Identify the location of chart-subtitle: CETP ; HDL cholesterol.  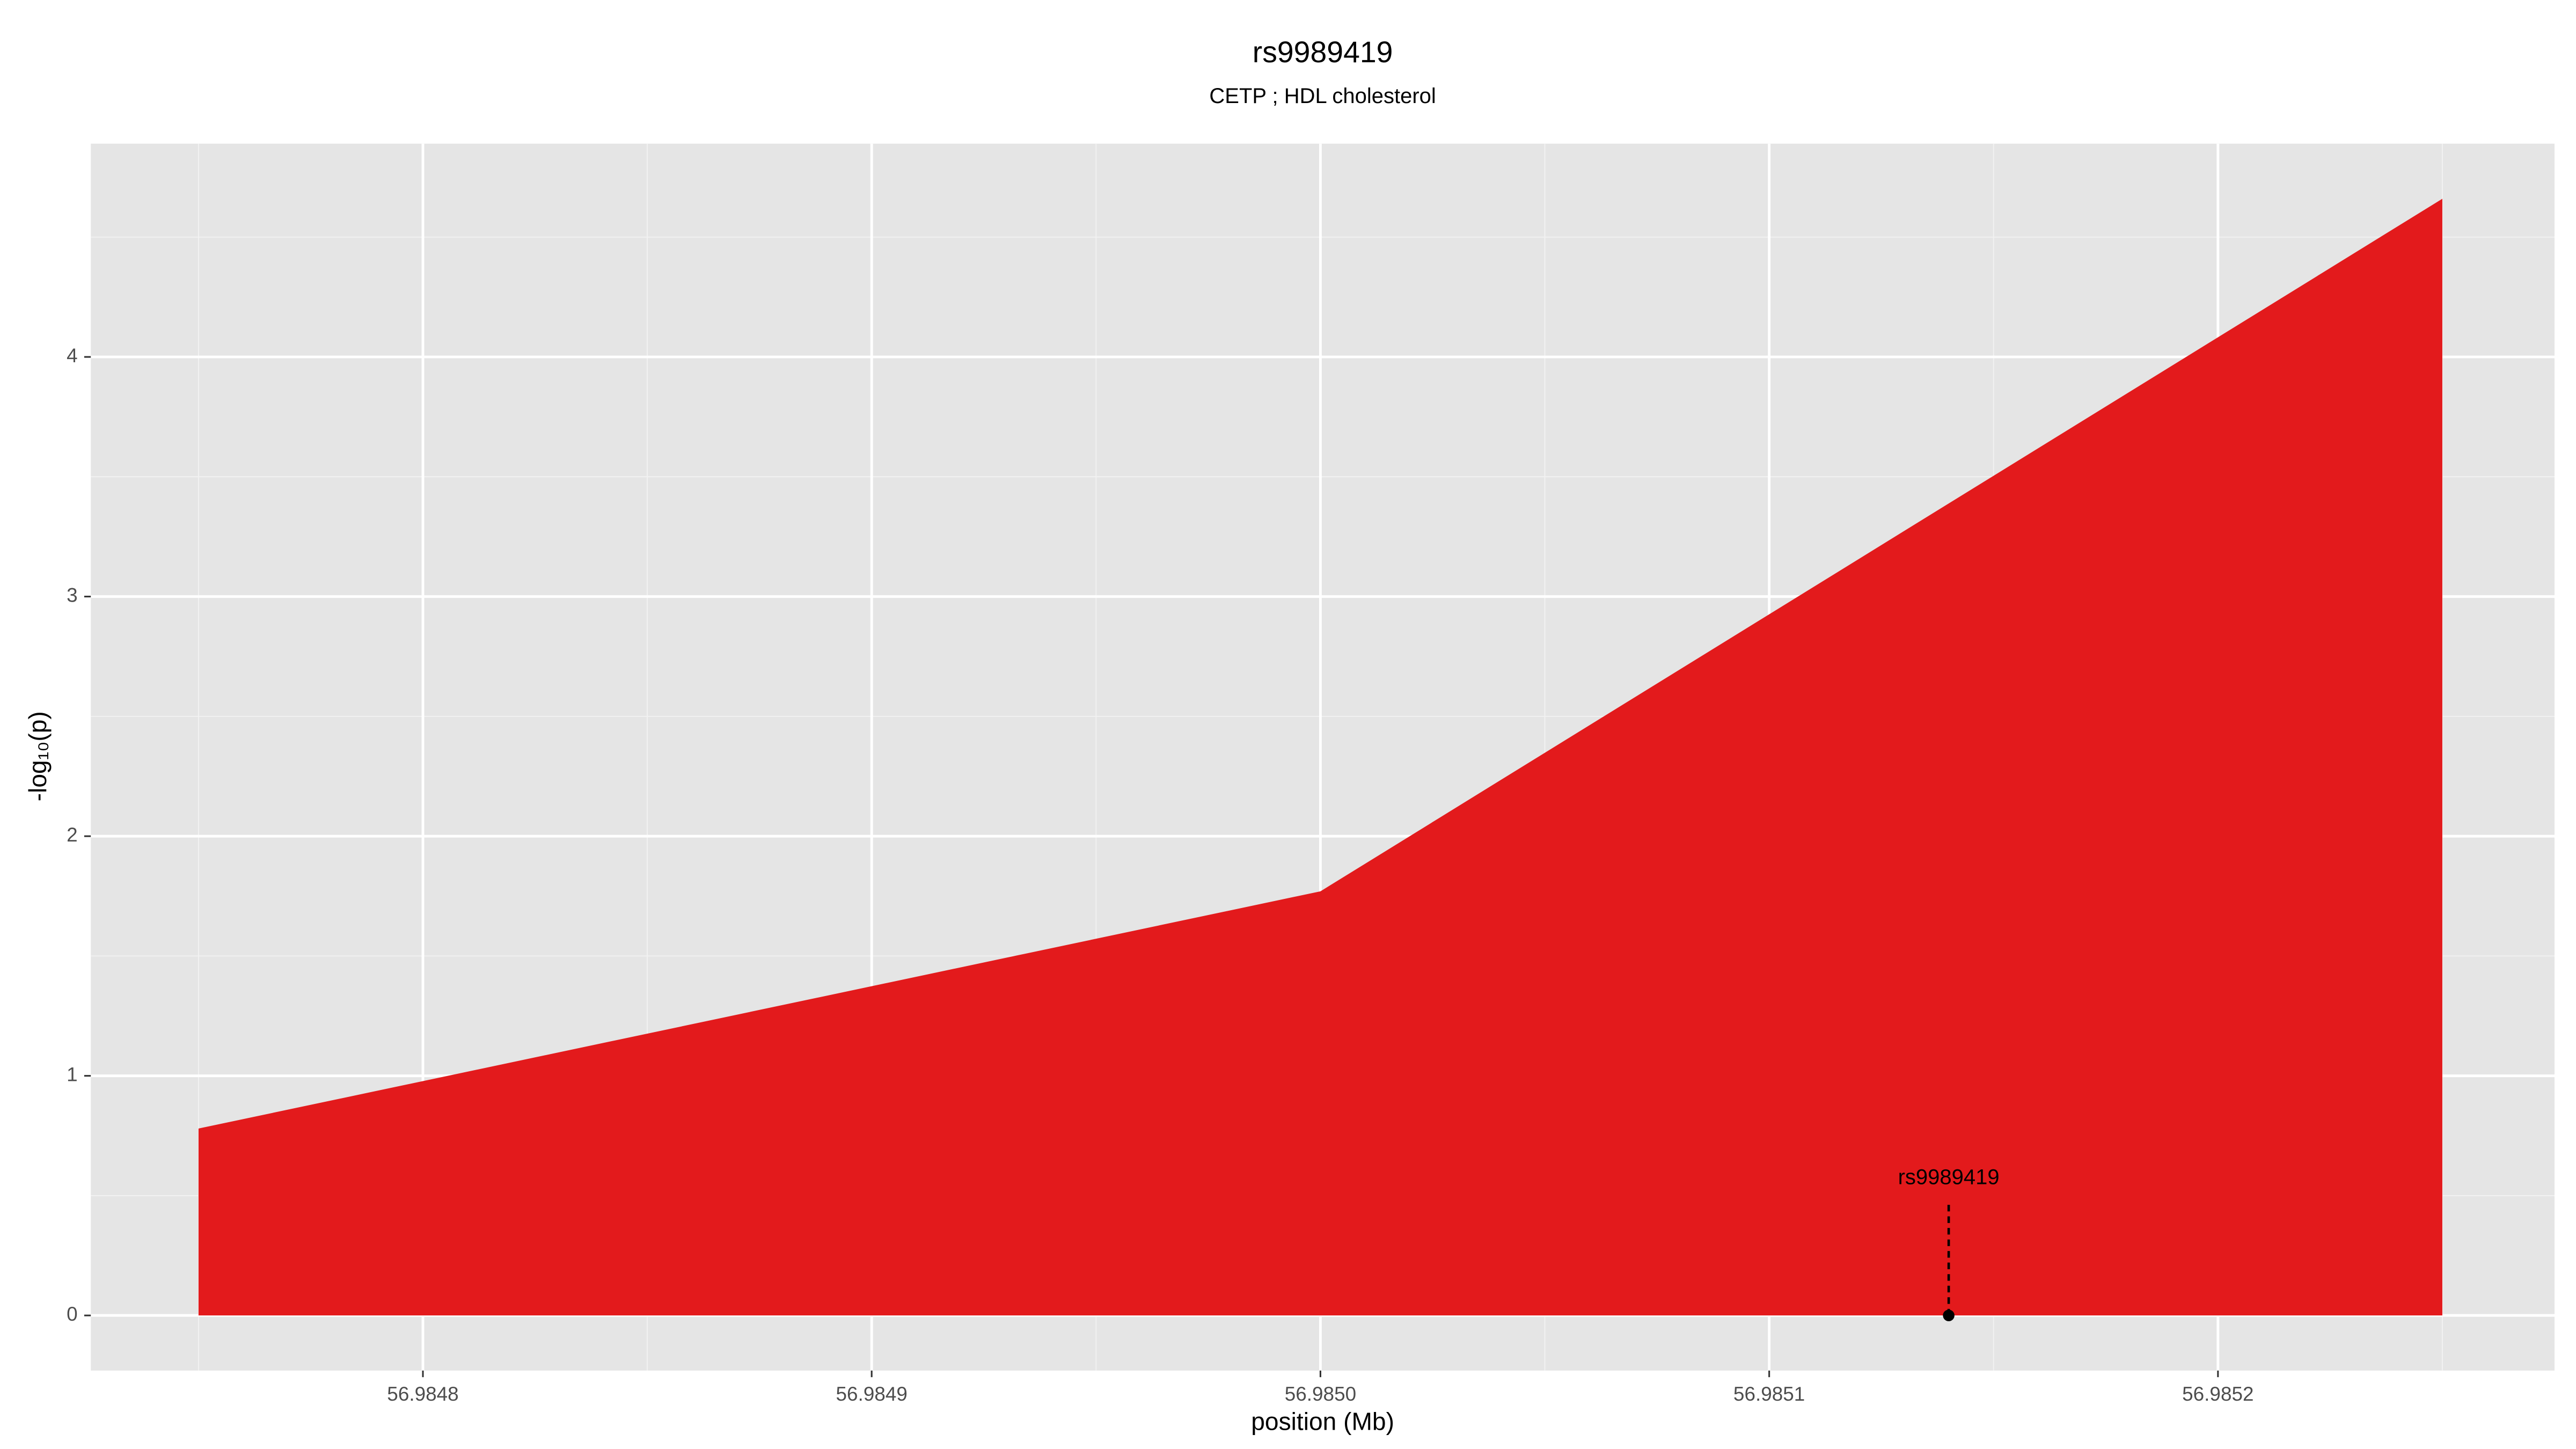
(1322, 96).